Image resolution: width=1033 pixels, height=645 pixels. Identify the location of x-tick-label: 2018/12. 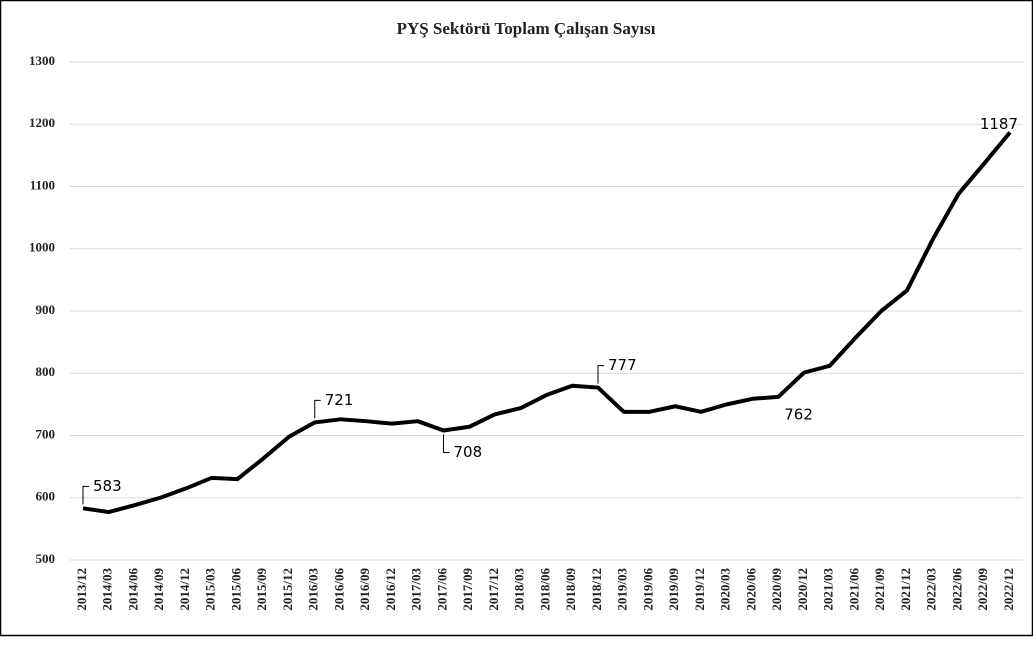
(596, 589).